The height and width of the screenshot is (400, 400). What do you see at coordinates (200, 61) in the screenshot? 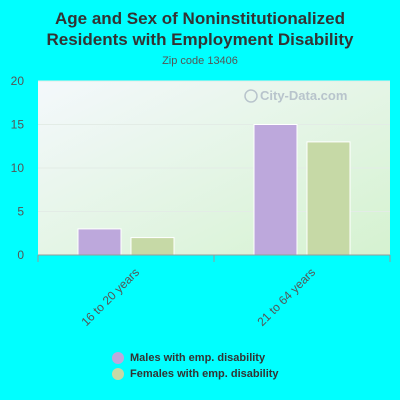
I see `chart-subtitle: Zip code 13406` at bounding box center [200, 61].